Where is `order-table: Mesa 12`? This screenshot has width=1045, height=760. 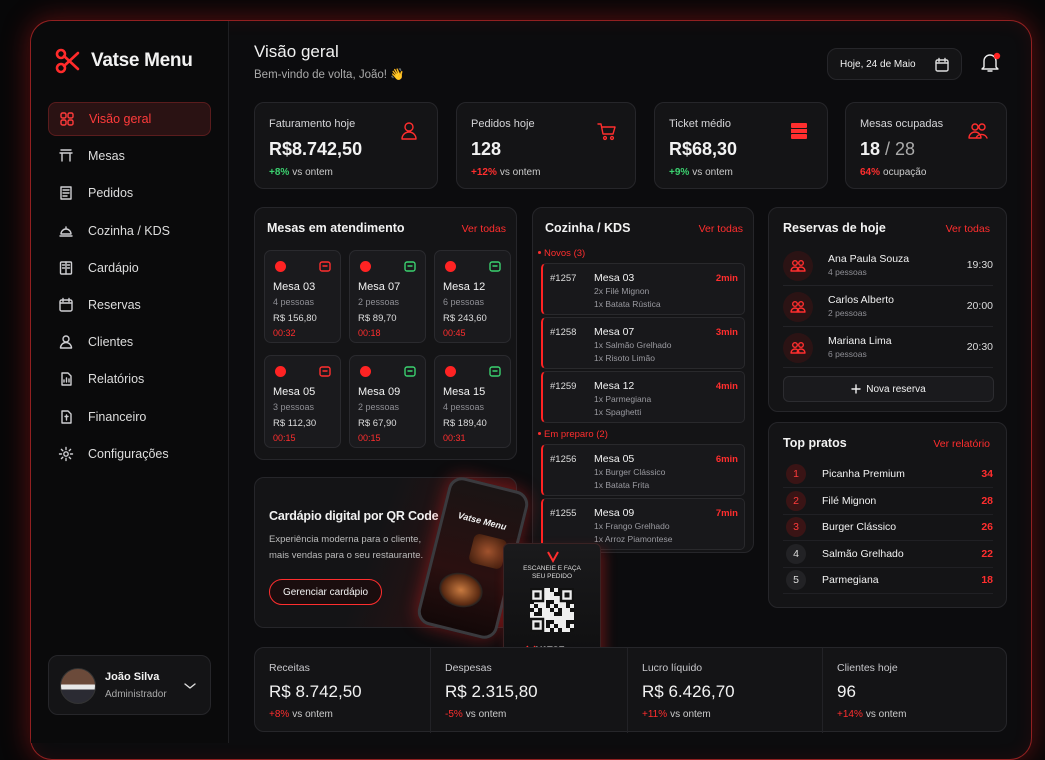 order-table: Mesa 12 is located at coordinates (614, 386).